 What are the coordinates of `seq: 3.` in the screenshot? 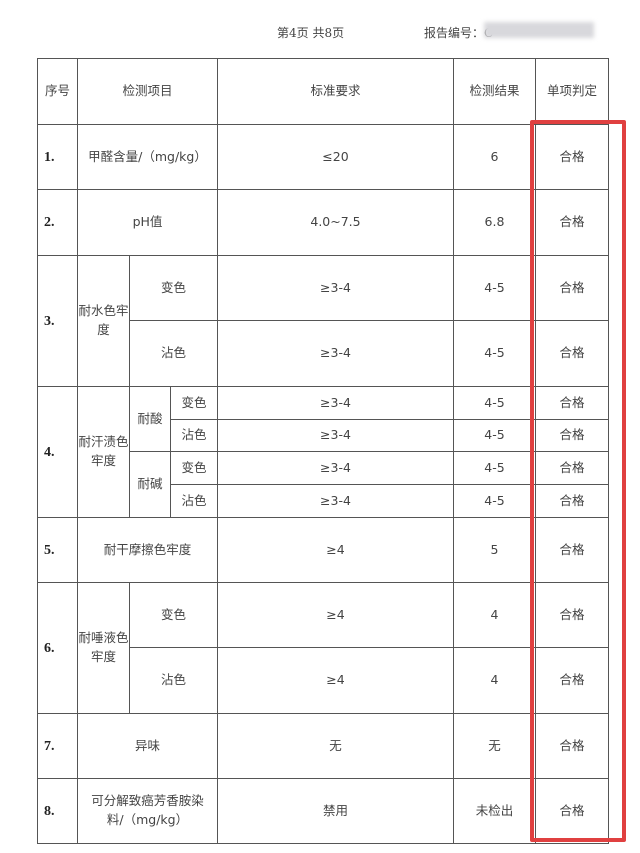 It's located at (57, 321).